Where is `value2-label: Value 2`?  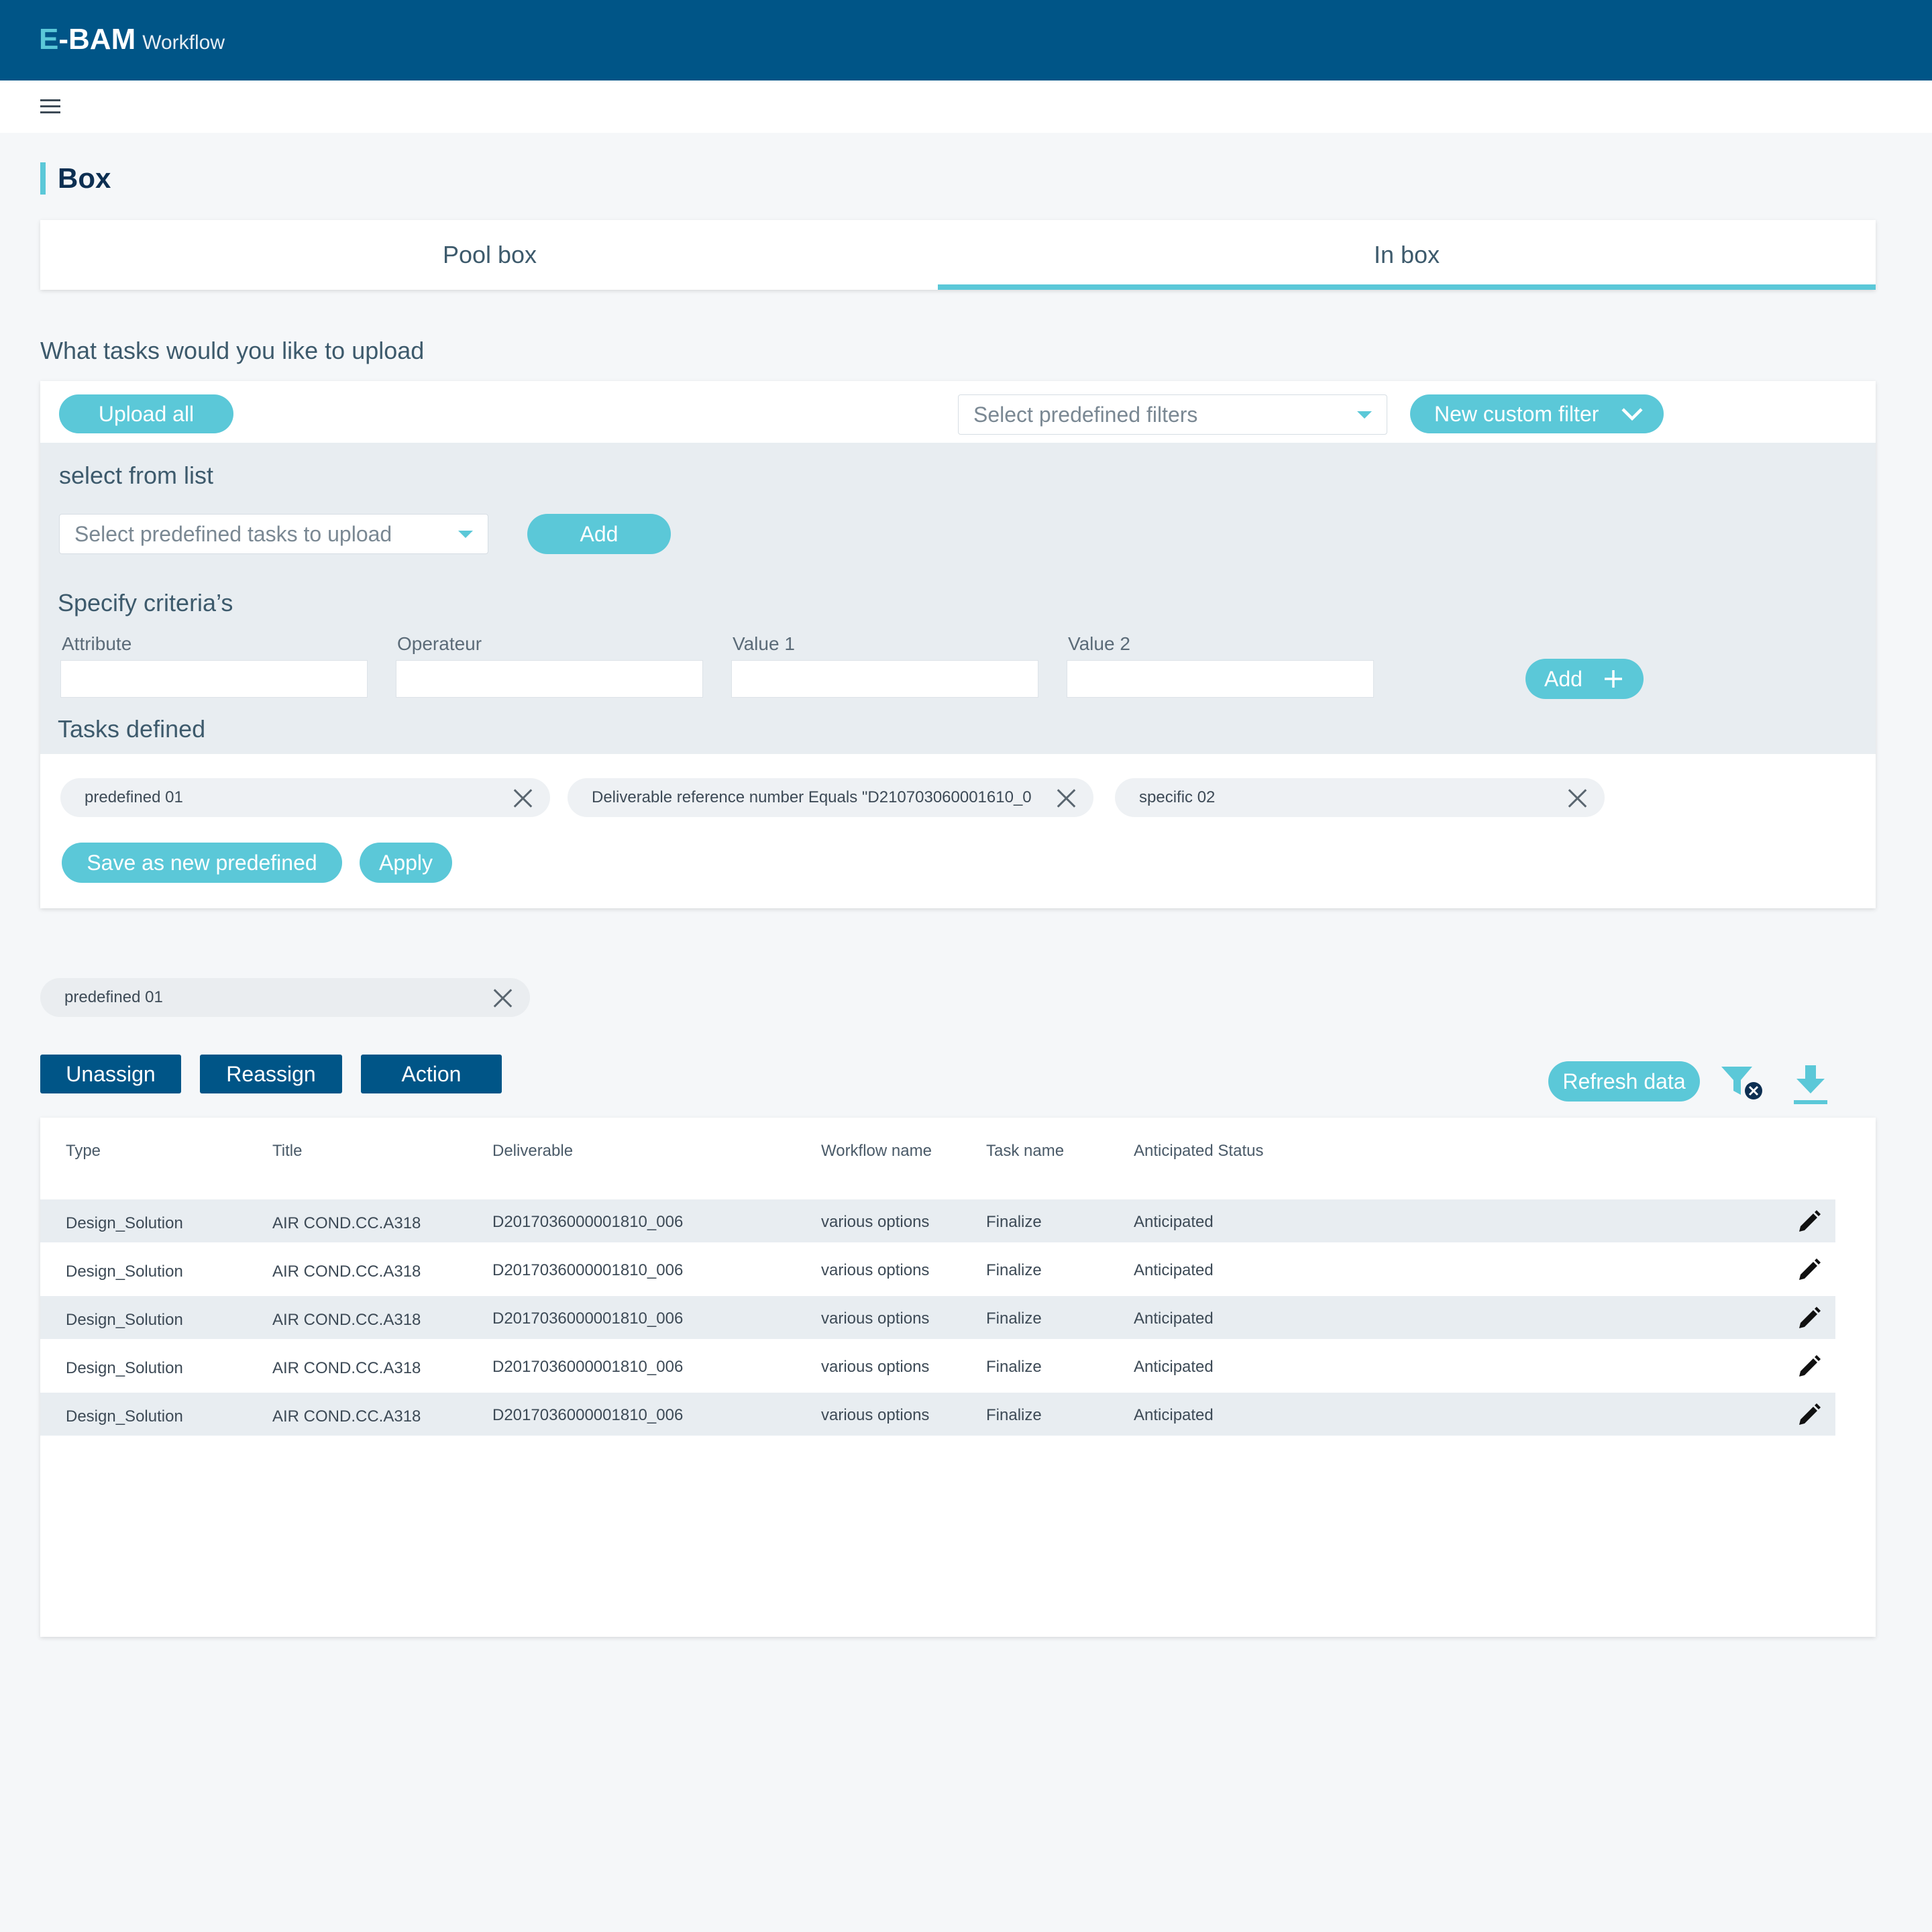 value2-label: Value 2 is located at coordinates (1099, 643).